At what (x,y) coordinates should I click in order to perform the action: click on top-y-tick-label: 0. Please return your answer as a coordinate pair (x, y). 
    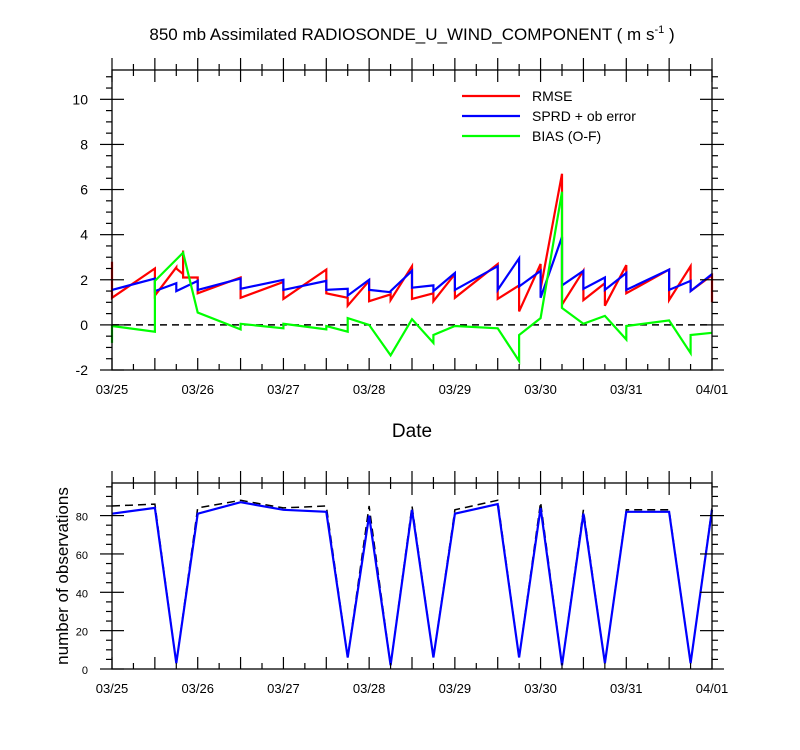
    Looking at the image, I should click on (84, 325).